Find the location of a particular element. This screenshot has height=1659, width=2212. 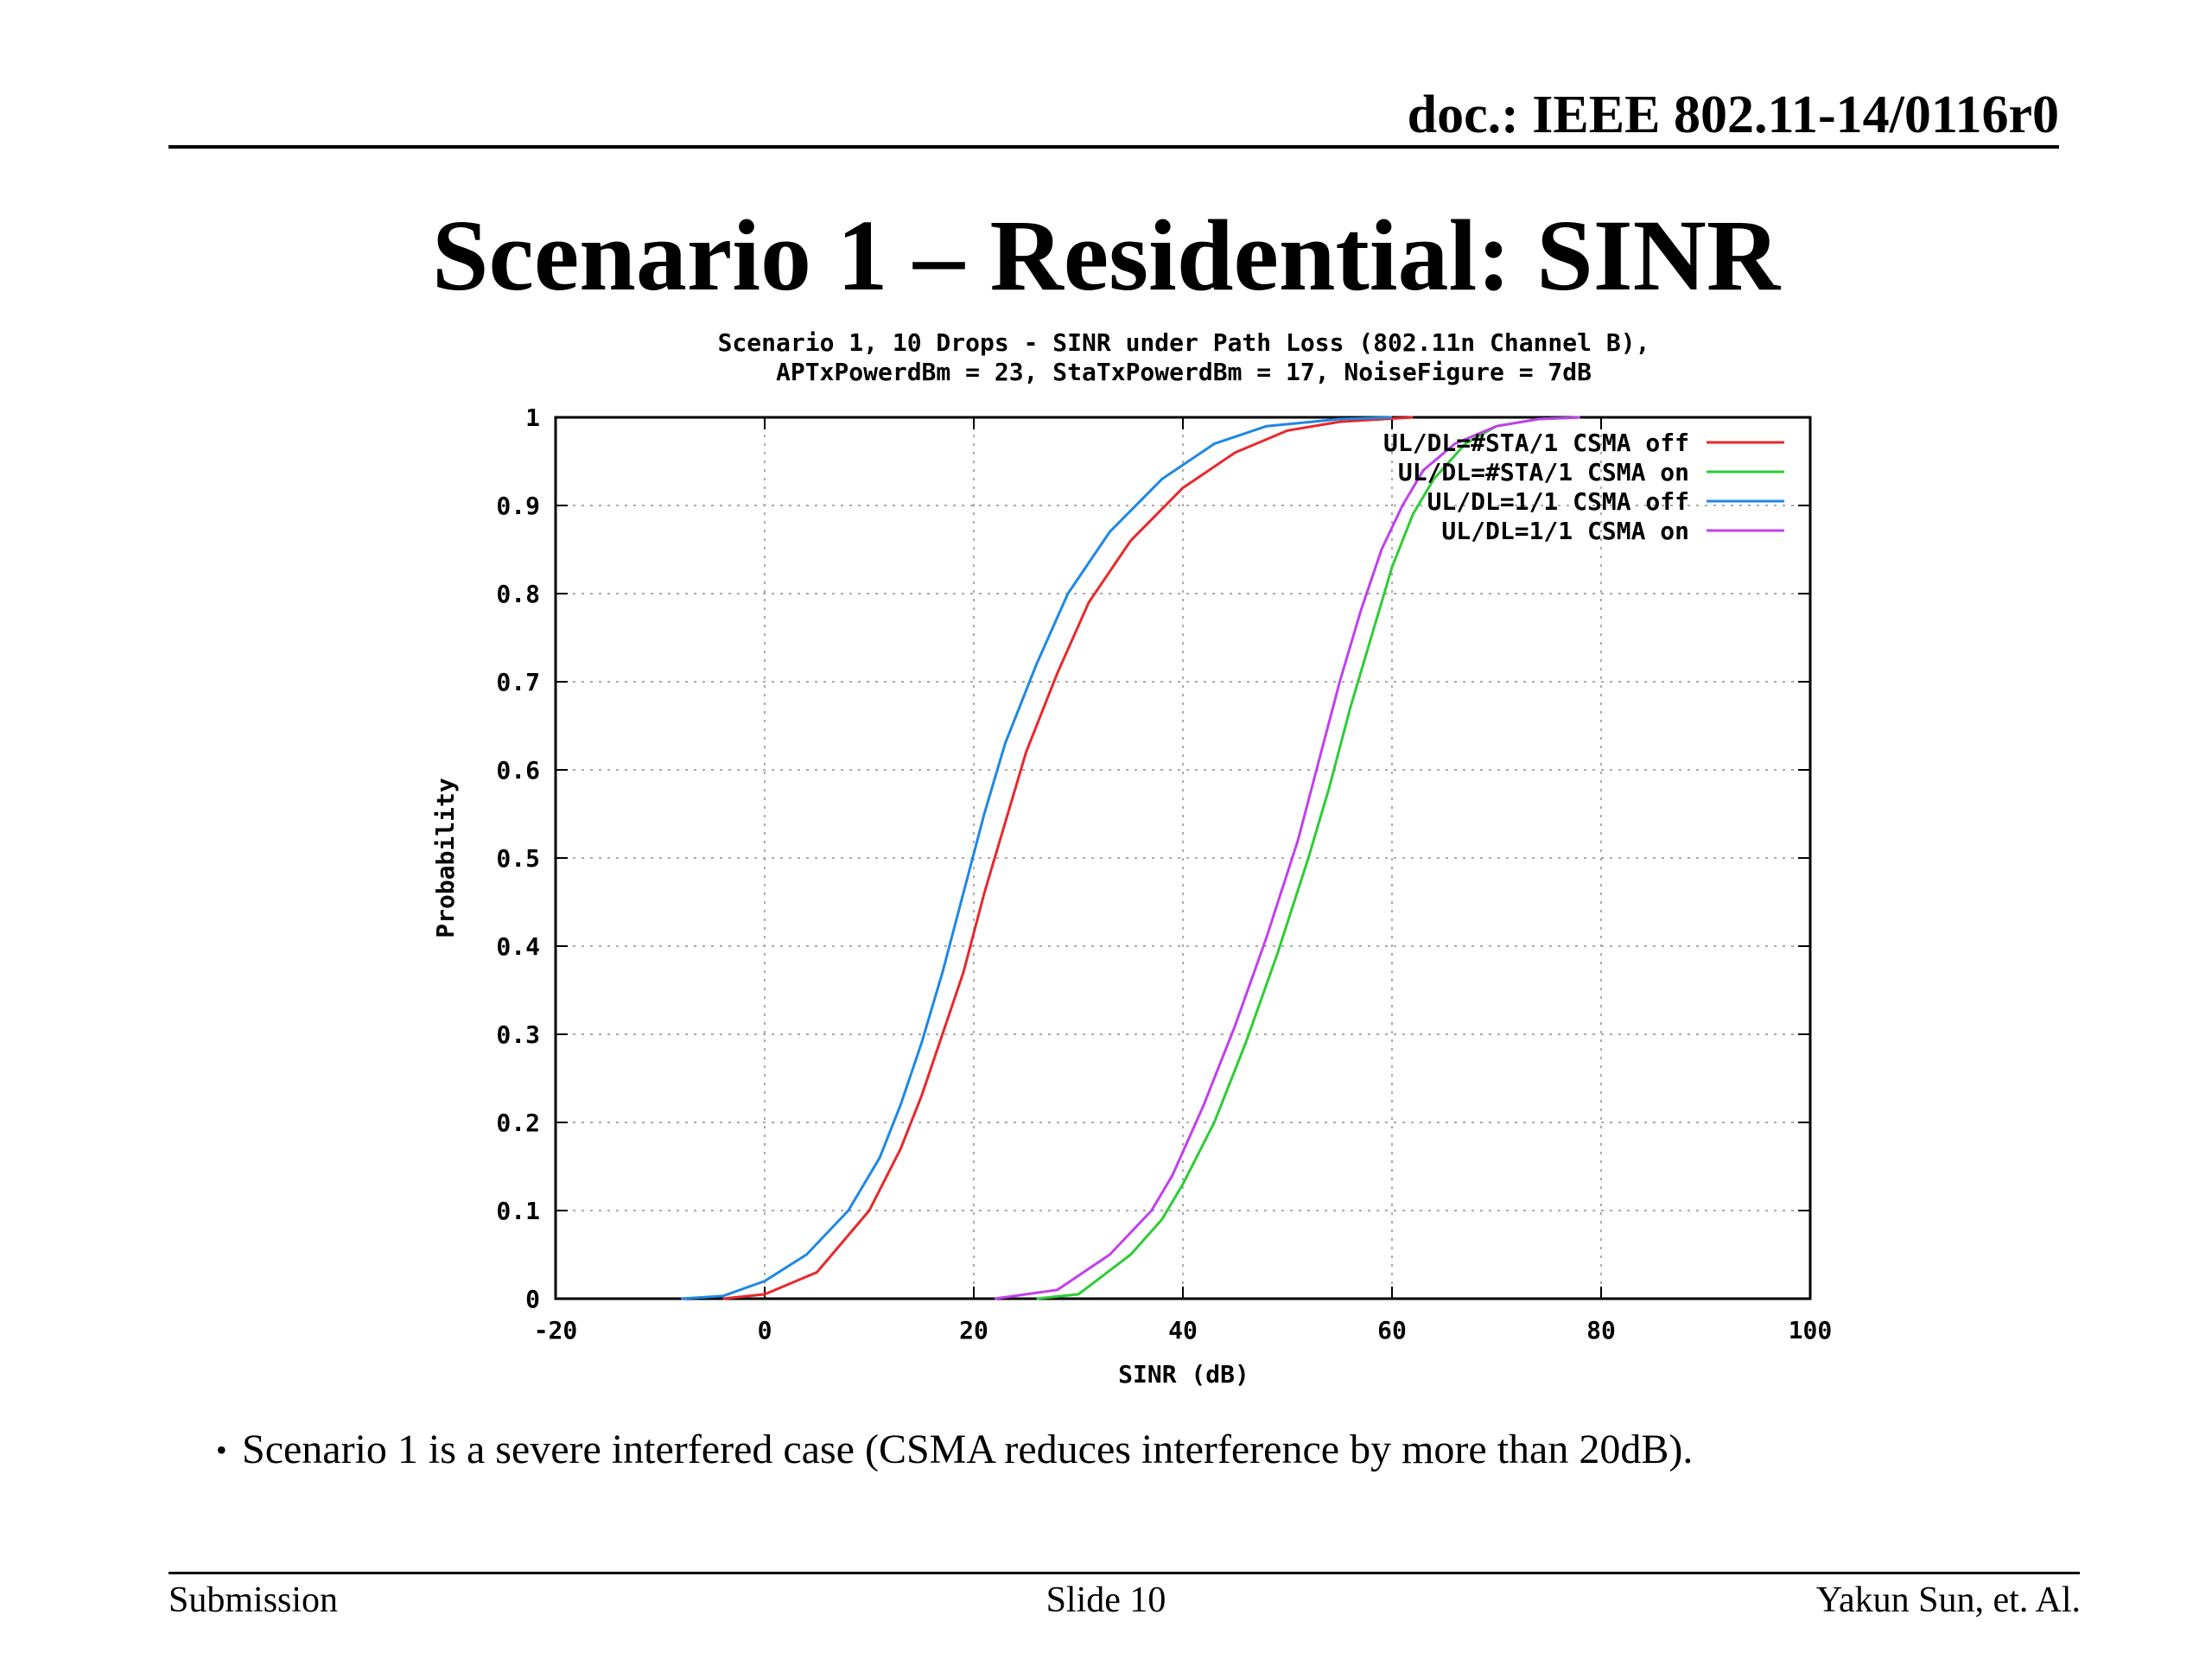

x-tick-label: 0 is located at coordinates (765, 1330).